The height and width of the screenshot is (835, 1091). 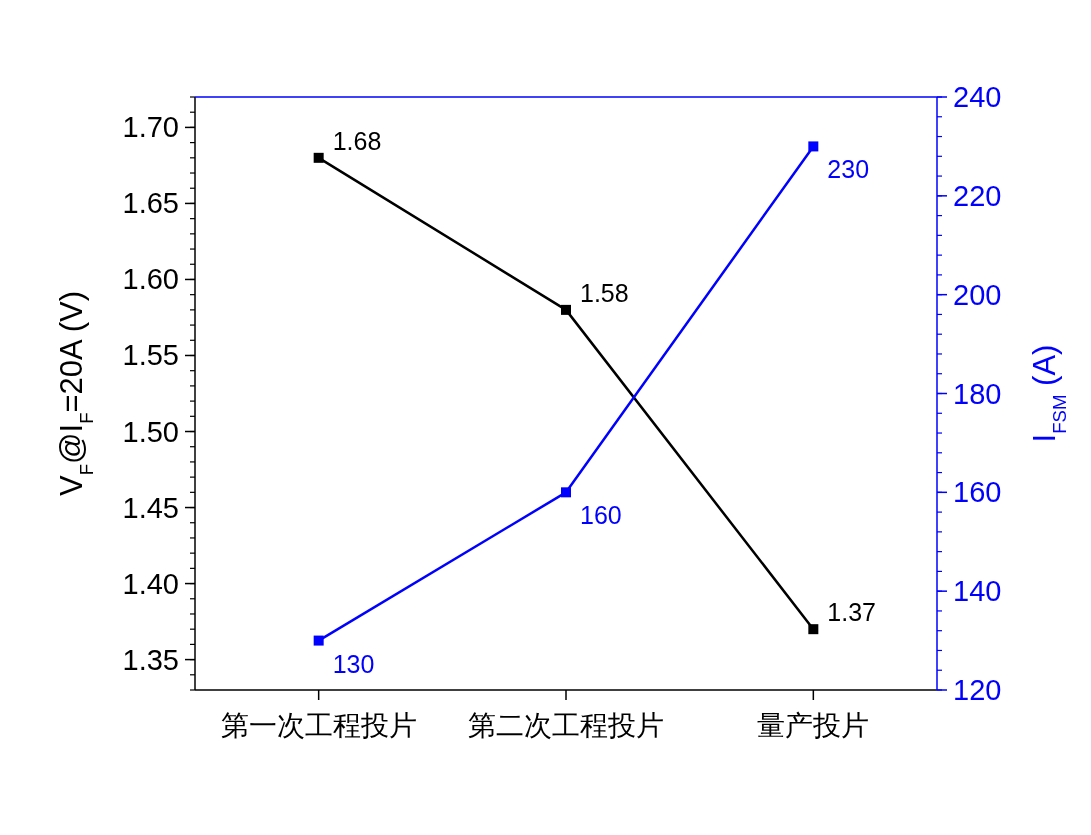 I want to click on y2-tick-label: 180, so click(x=977, y=393).